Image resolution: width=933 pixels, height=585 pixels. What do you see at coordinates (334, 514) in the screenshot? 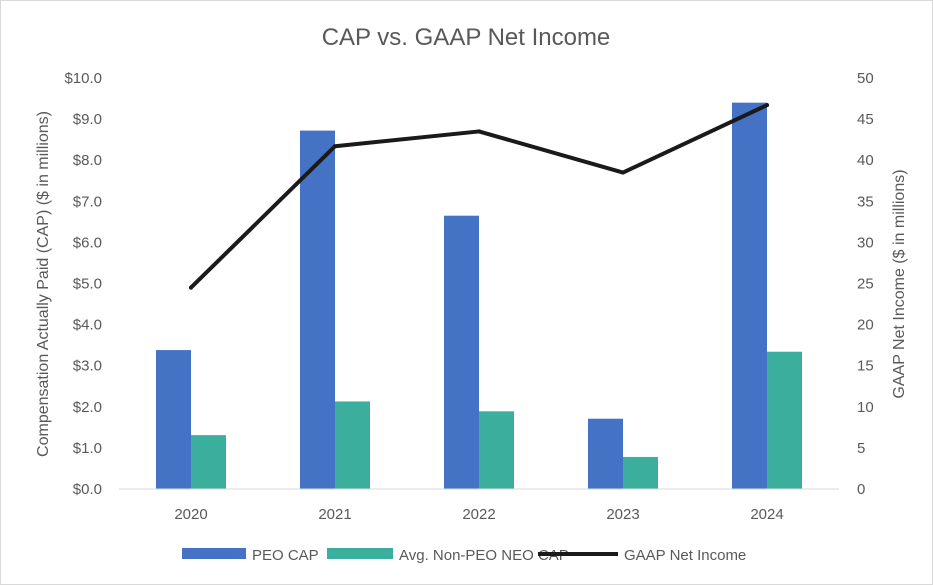
I see `x-tick-label: 2021` at bounding box center [334, 514].